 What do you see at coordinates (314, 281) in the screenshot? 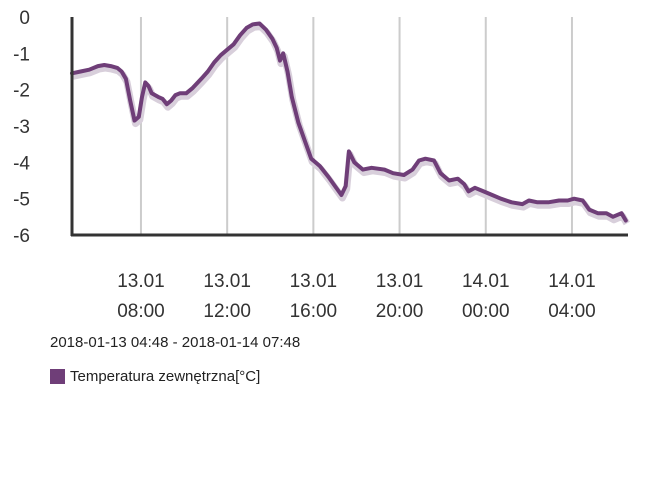
I see `x-tick-date-2: 13.01` at bounding box center [314, 281].